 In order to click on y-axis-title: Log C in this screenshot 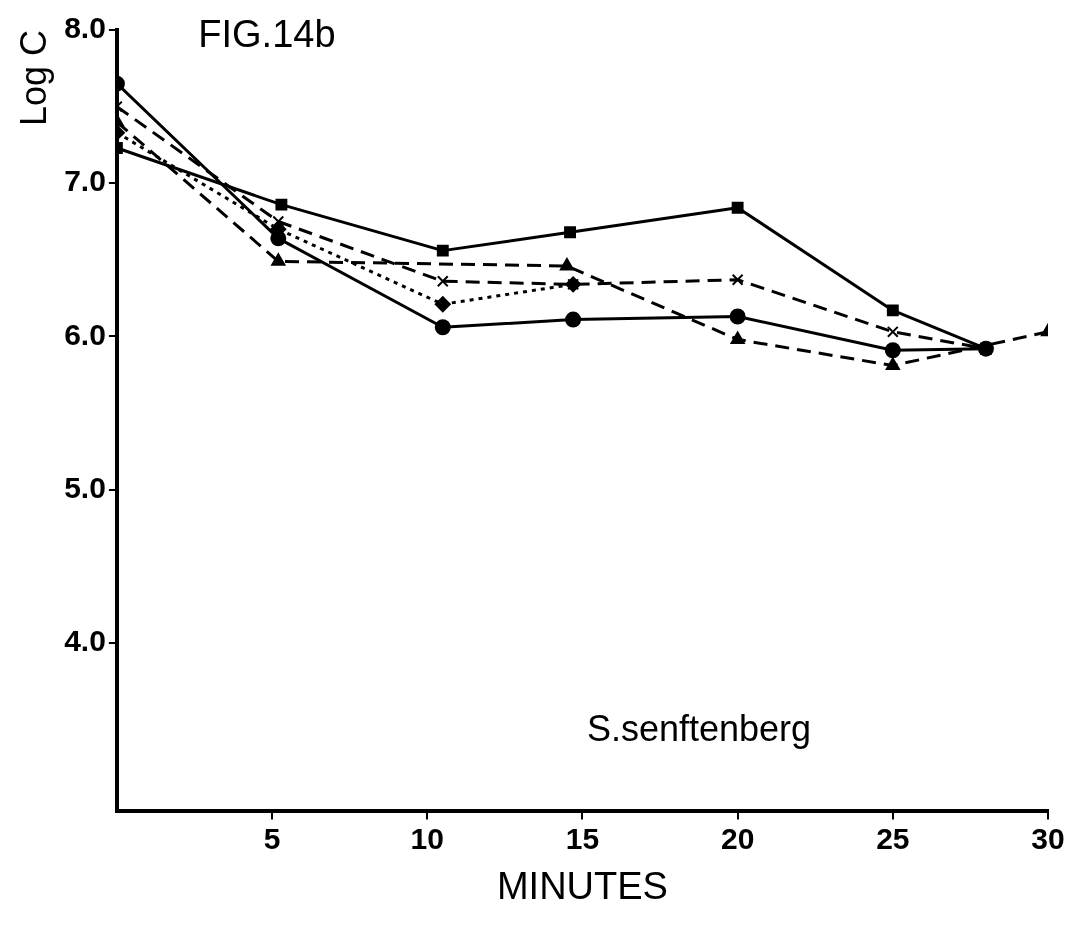, I will do `click(33, 78)`.